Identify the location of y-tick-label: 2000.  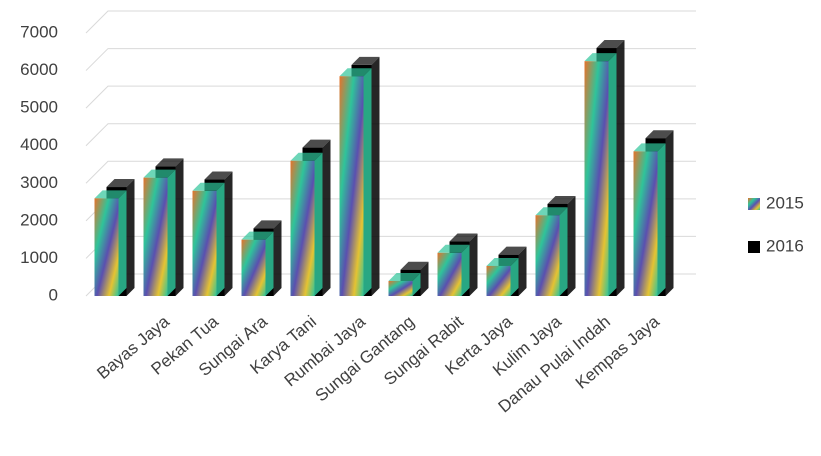
(39, 219).